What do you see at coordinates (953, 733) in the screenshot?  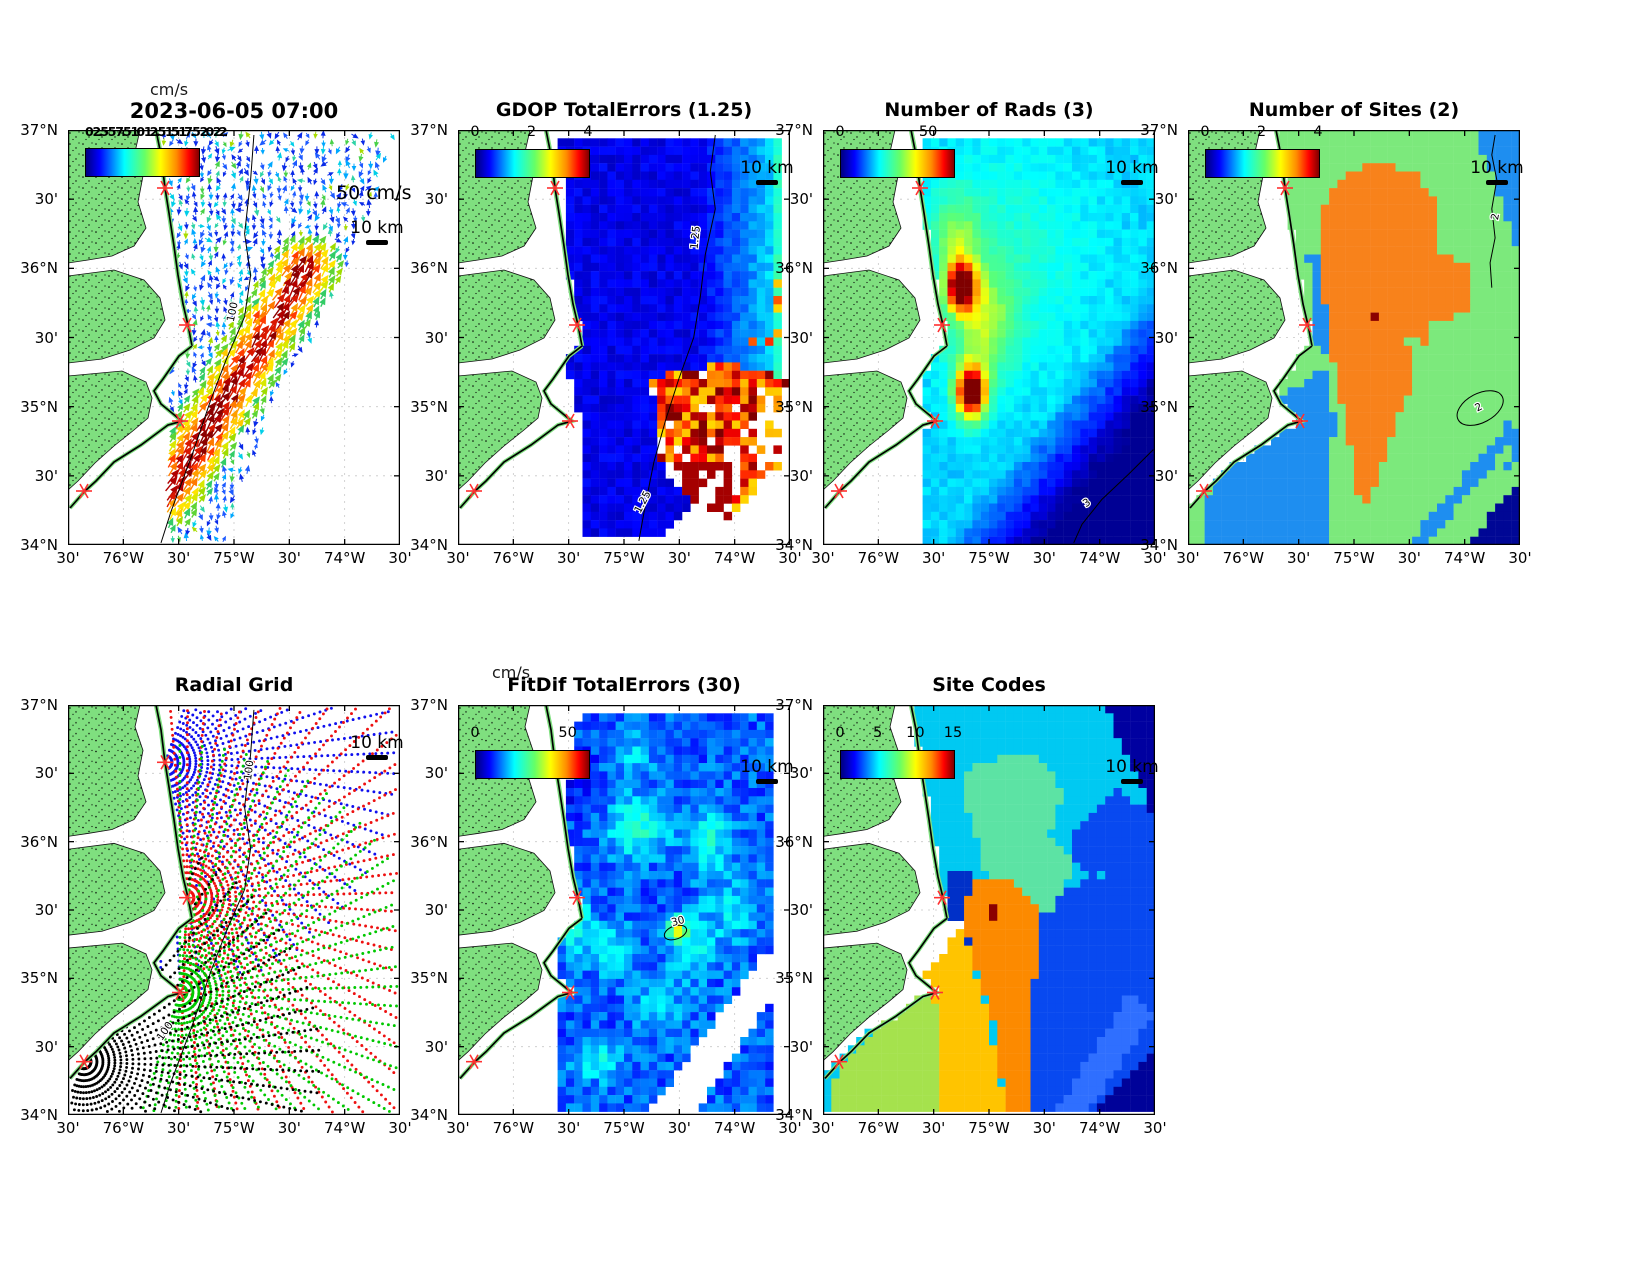 I see `colorbar-tick-label: 15` at bounding box center [953, 733].